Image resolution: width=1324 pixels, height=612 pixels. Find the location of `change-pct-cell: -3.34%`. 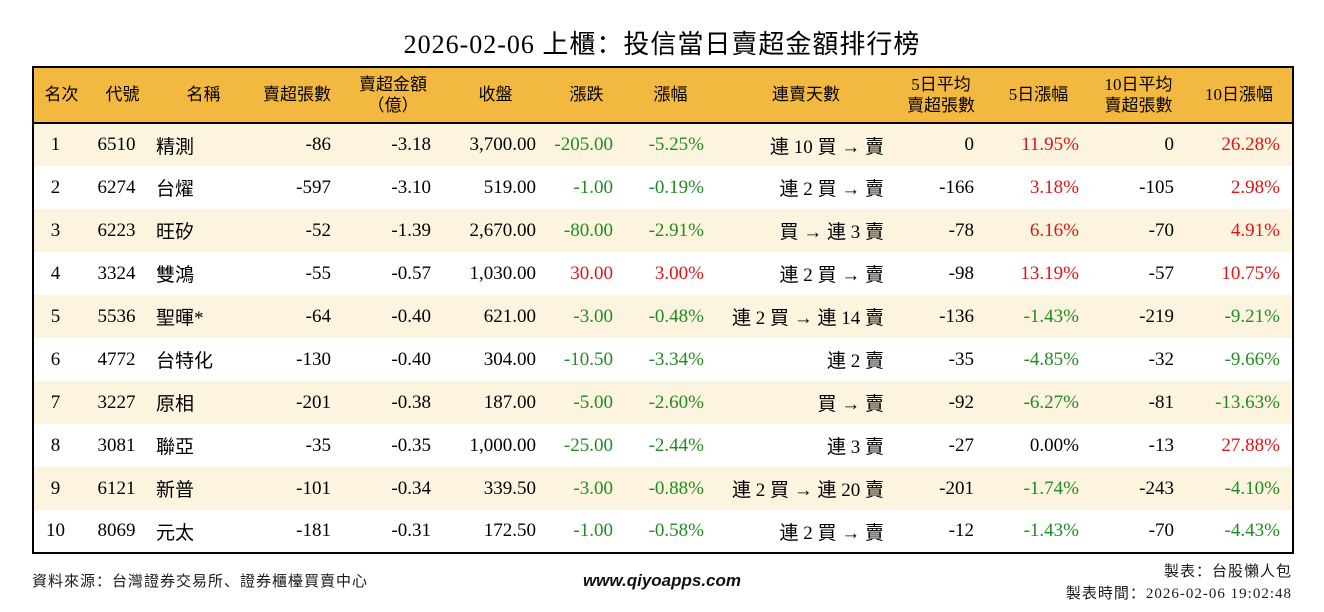

change-pct-cell: -3.34% is located at coordinates (676, 359).